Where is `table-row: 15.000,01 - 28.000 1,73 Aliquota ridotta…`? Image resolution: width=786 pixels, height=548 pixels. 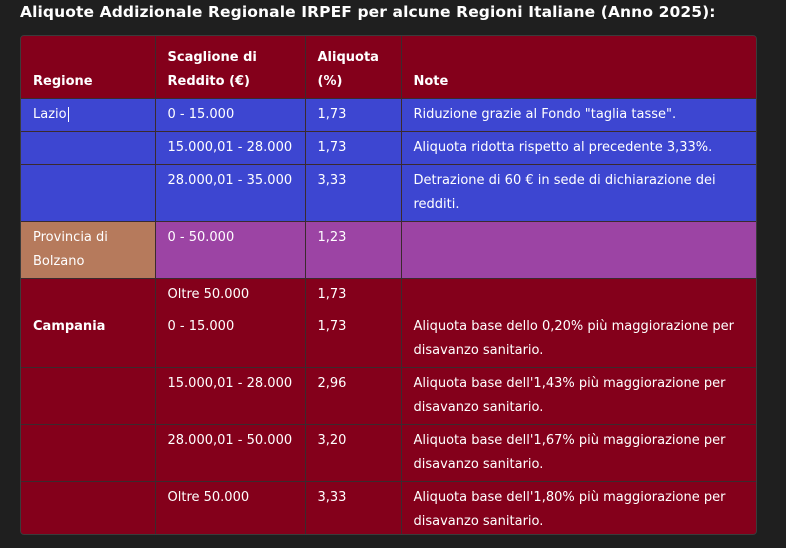
table-row: 15.000,01 - 28.000 1,73 Aliquota ridotta… is located at coordinates (388, 148).